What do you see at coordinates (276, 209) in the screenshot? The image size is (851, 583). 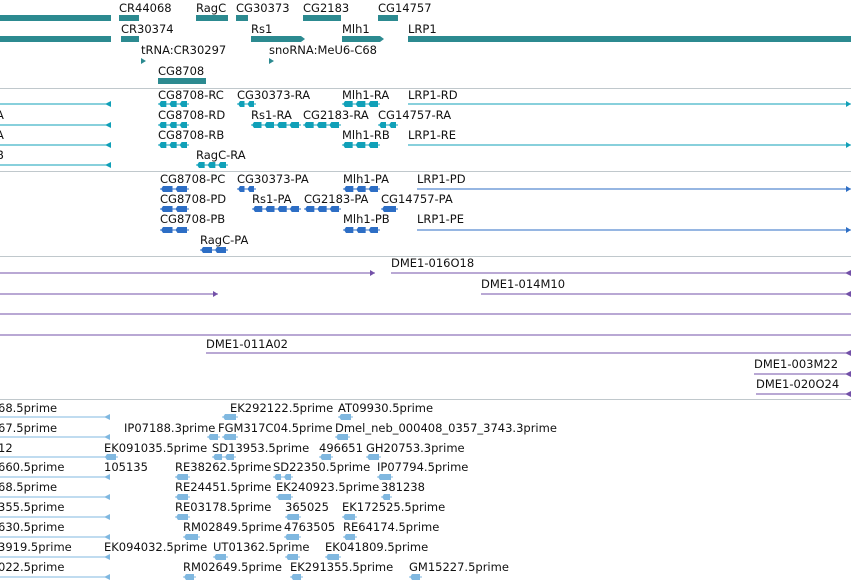 I see `feature-rs1-pa` at bounding box center [276, 209].